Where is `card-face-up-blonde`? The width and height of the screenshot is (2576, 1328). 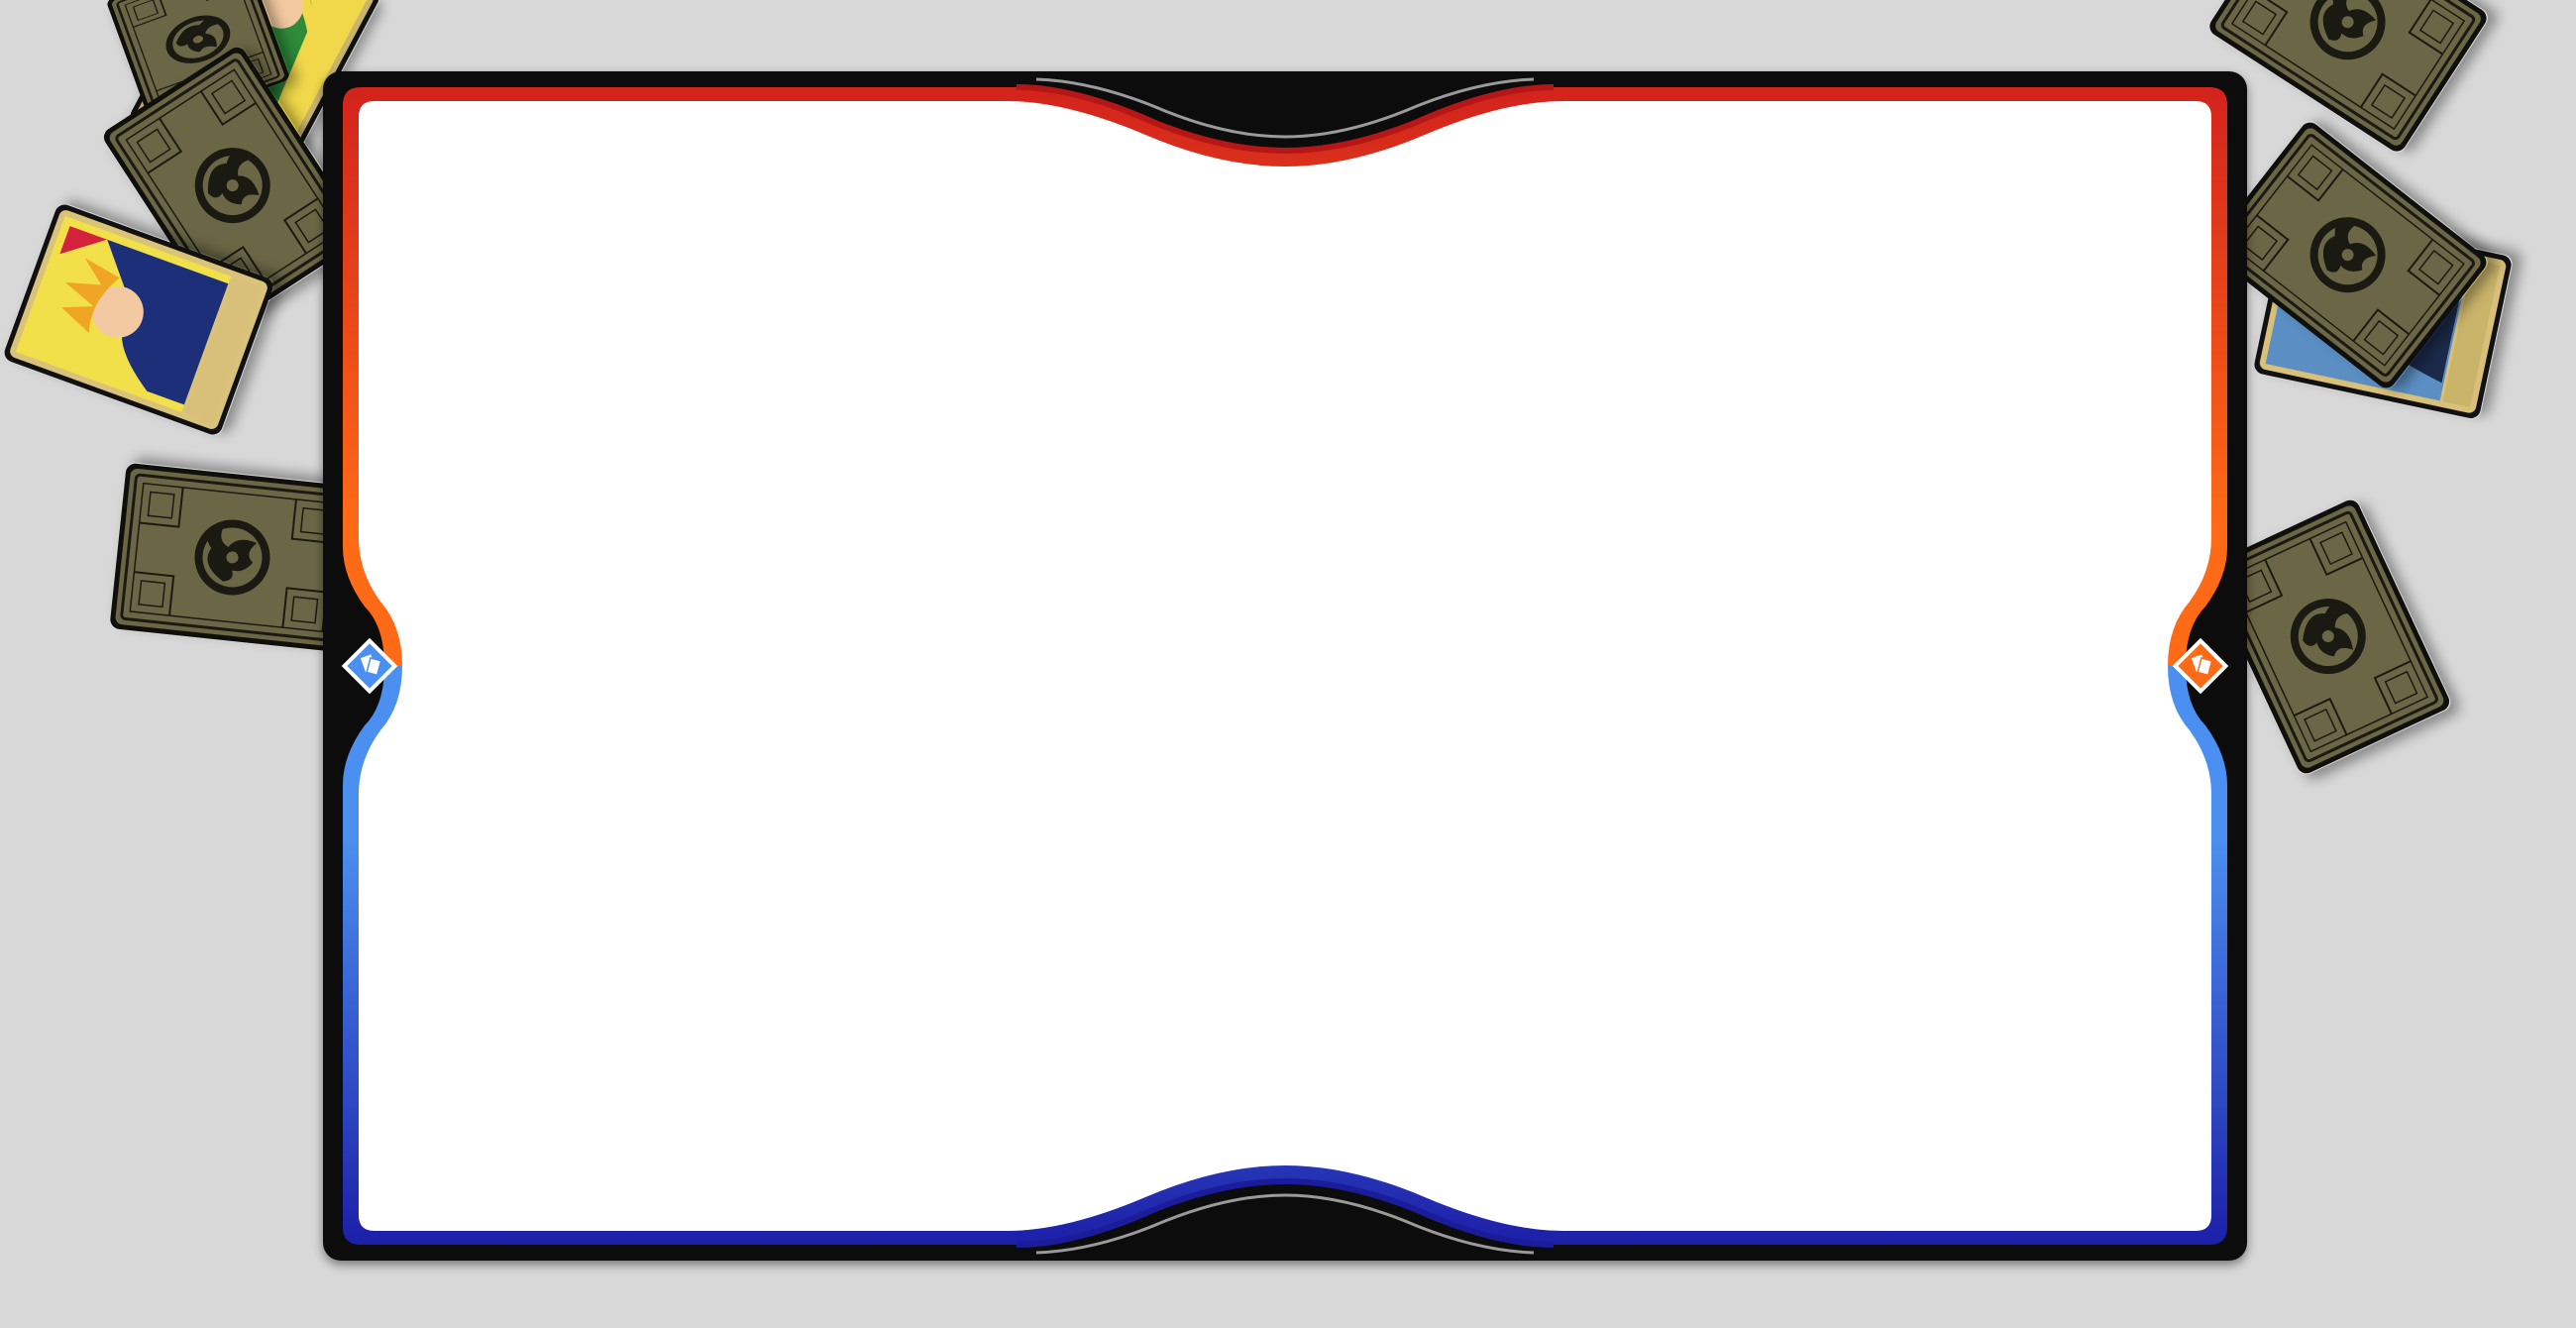
card-face-up-blonde is located at coordinates (139, 319).